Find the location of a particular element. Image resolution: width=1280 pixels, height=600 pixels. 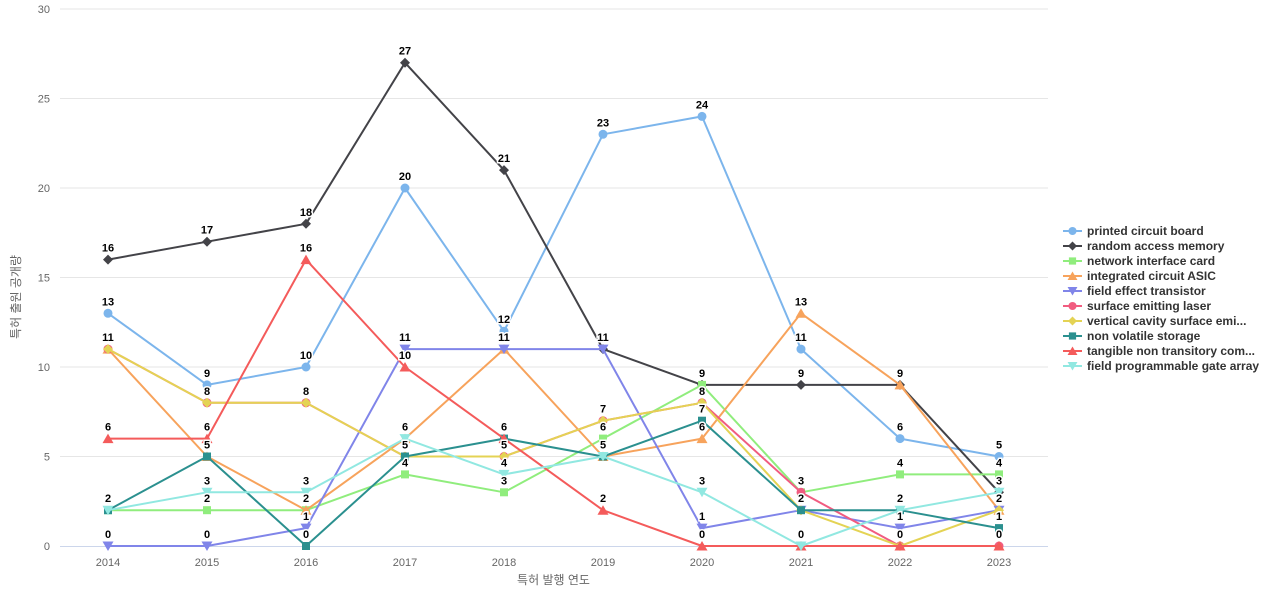

legend-item-non-volatile-storage: non volatile storage is located at coordinates (1161, 335).